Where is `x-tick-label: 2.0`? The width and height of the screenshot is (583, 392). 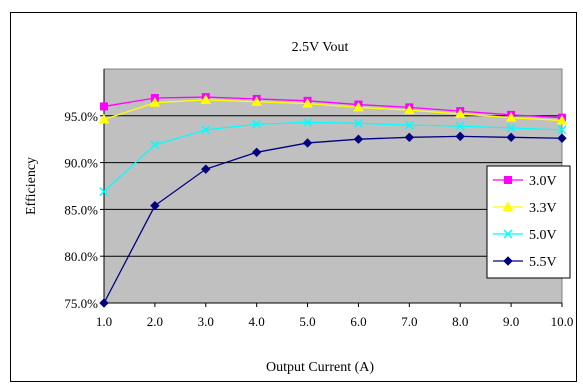
x-tick-label: 2.0 is located at coordinates (155, 321).